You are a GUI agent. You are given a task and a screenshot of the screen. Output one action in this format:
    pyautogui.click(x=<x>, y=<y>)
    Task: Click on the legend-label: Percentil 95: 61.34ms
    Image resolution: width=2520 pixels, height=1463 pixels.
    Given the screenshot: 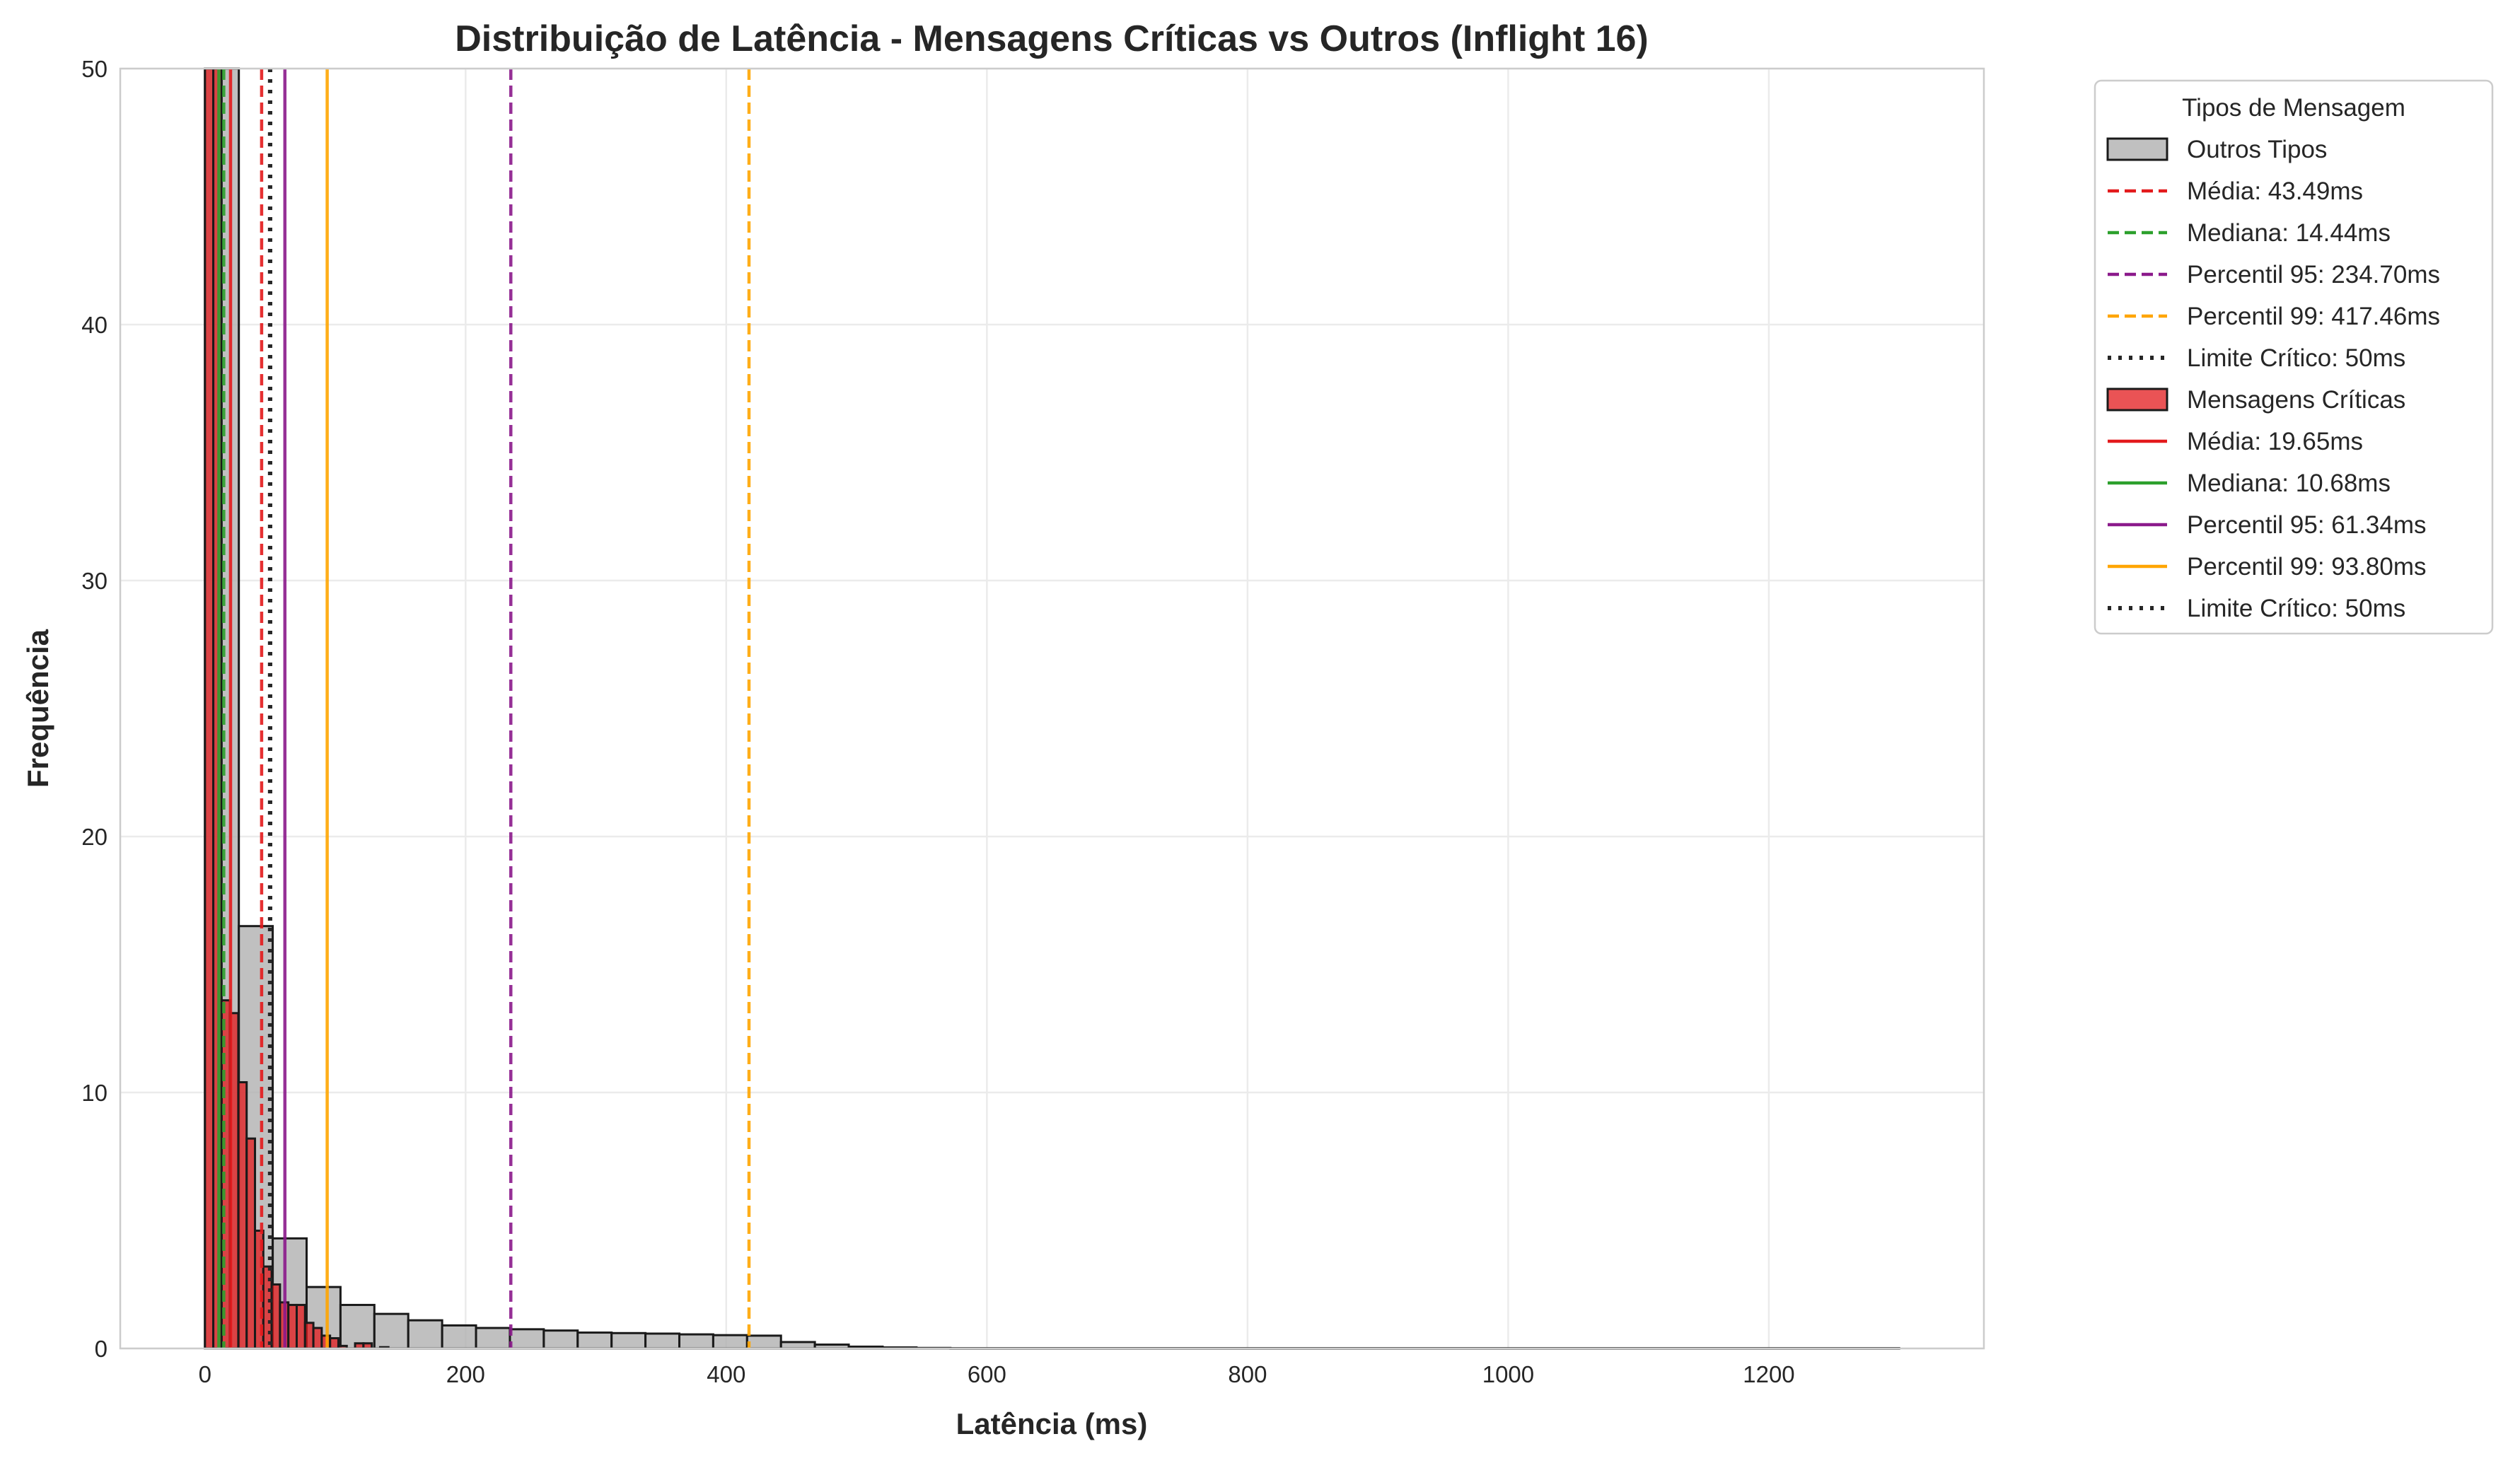 What is the action you would take?
    pyautogui.click(x=2307, y=525)
    